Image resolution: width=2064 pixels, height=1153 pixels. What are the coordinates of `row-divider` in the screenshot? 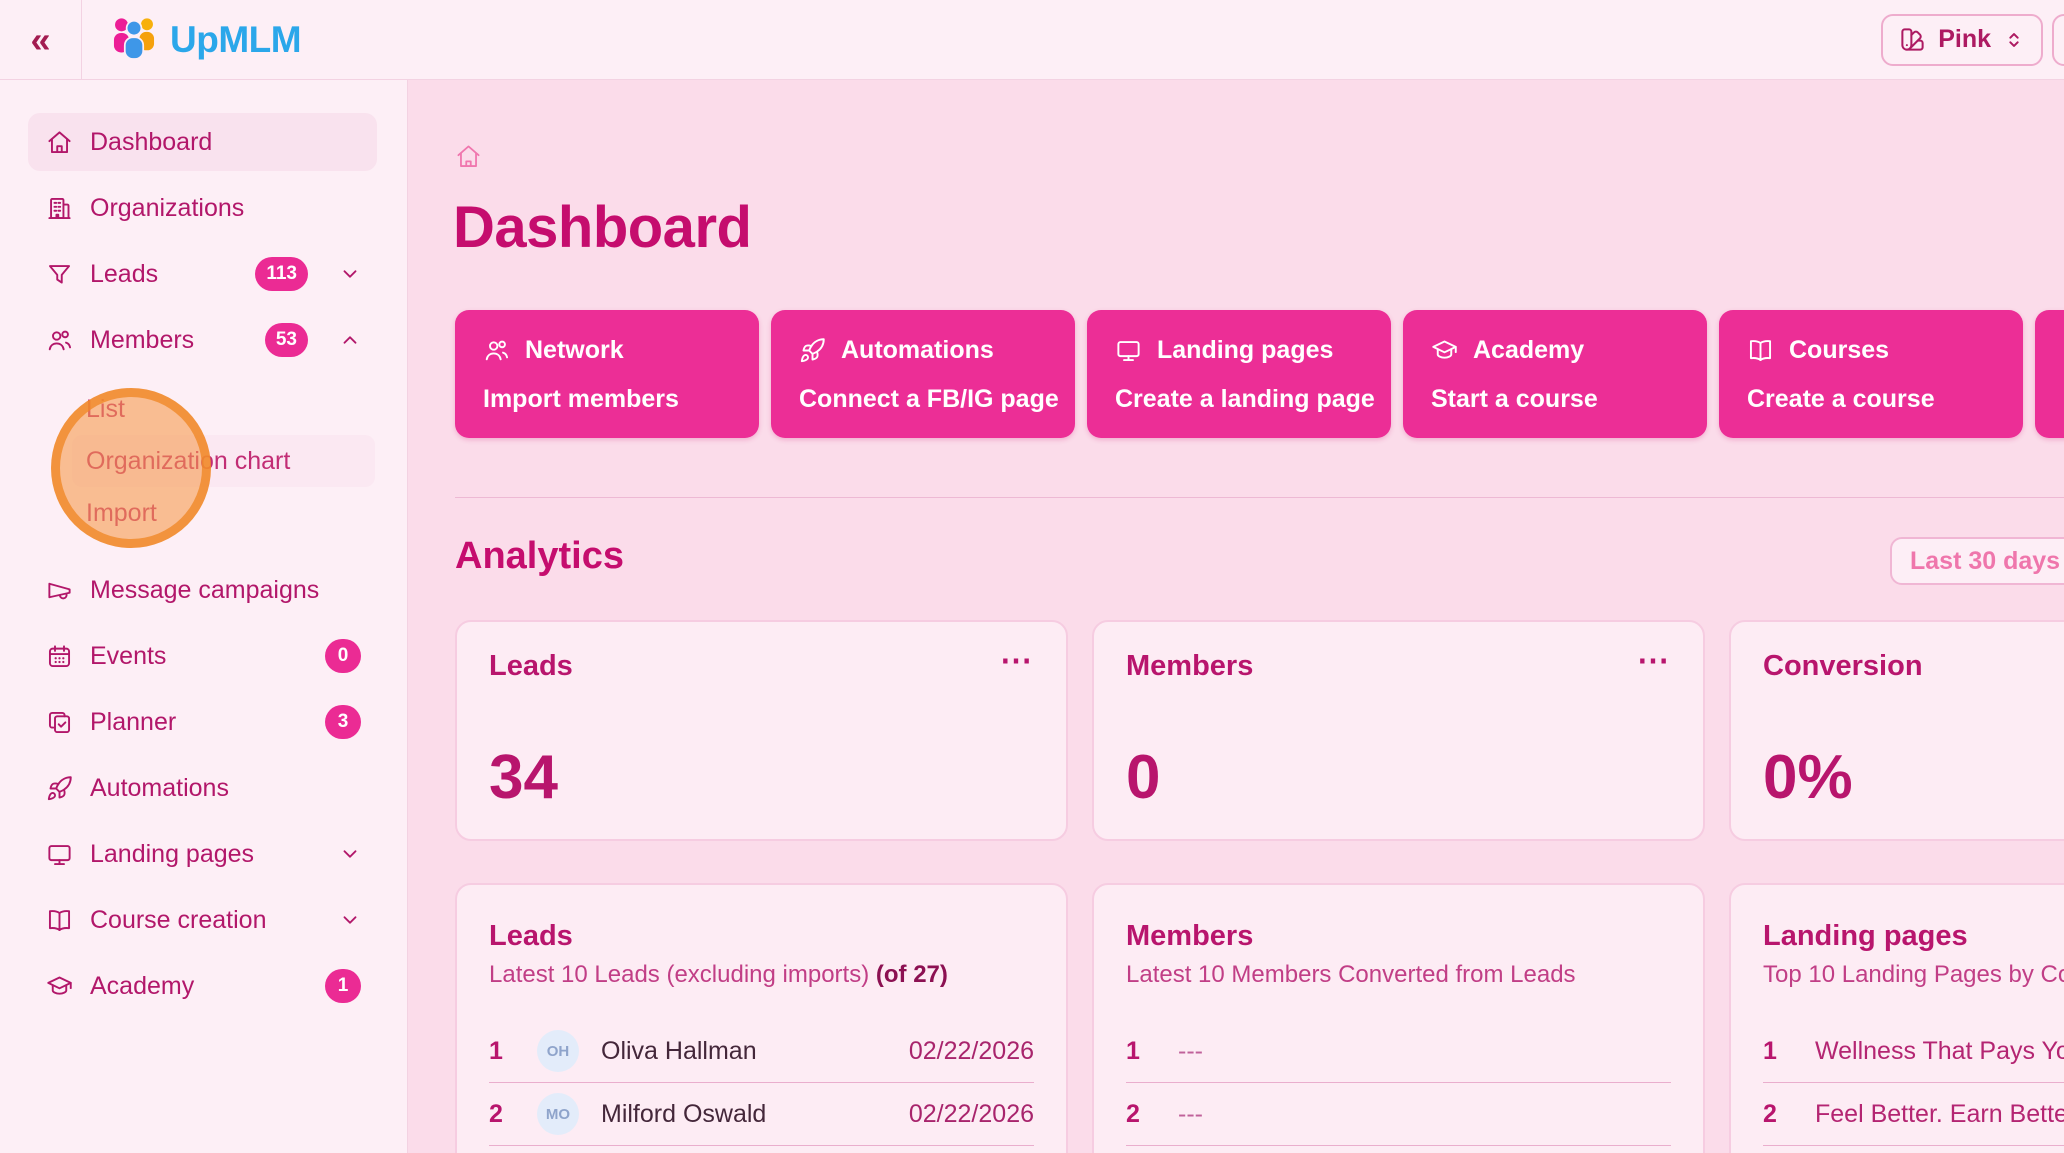 It's located at (761, 1145).